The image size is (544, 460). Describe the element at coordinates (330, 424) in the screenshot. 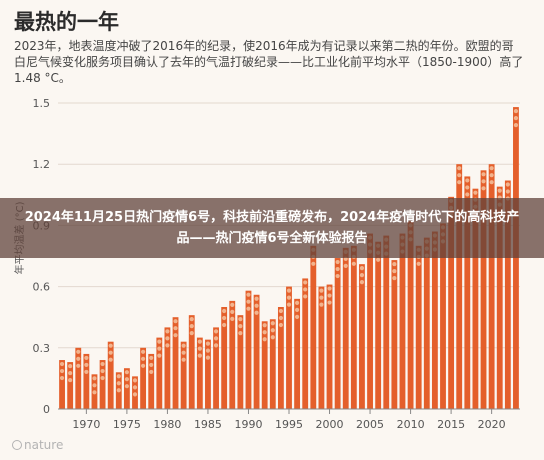

I see `x-tick-label: 2000` at that location.